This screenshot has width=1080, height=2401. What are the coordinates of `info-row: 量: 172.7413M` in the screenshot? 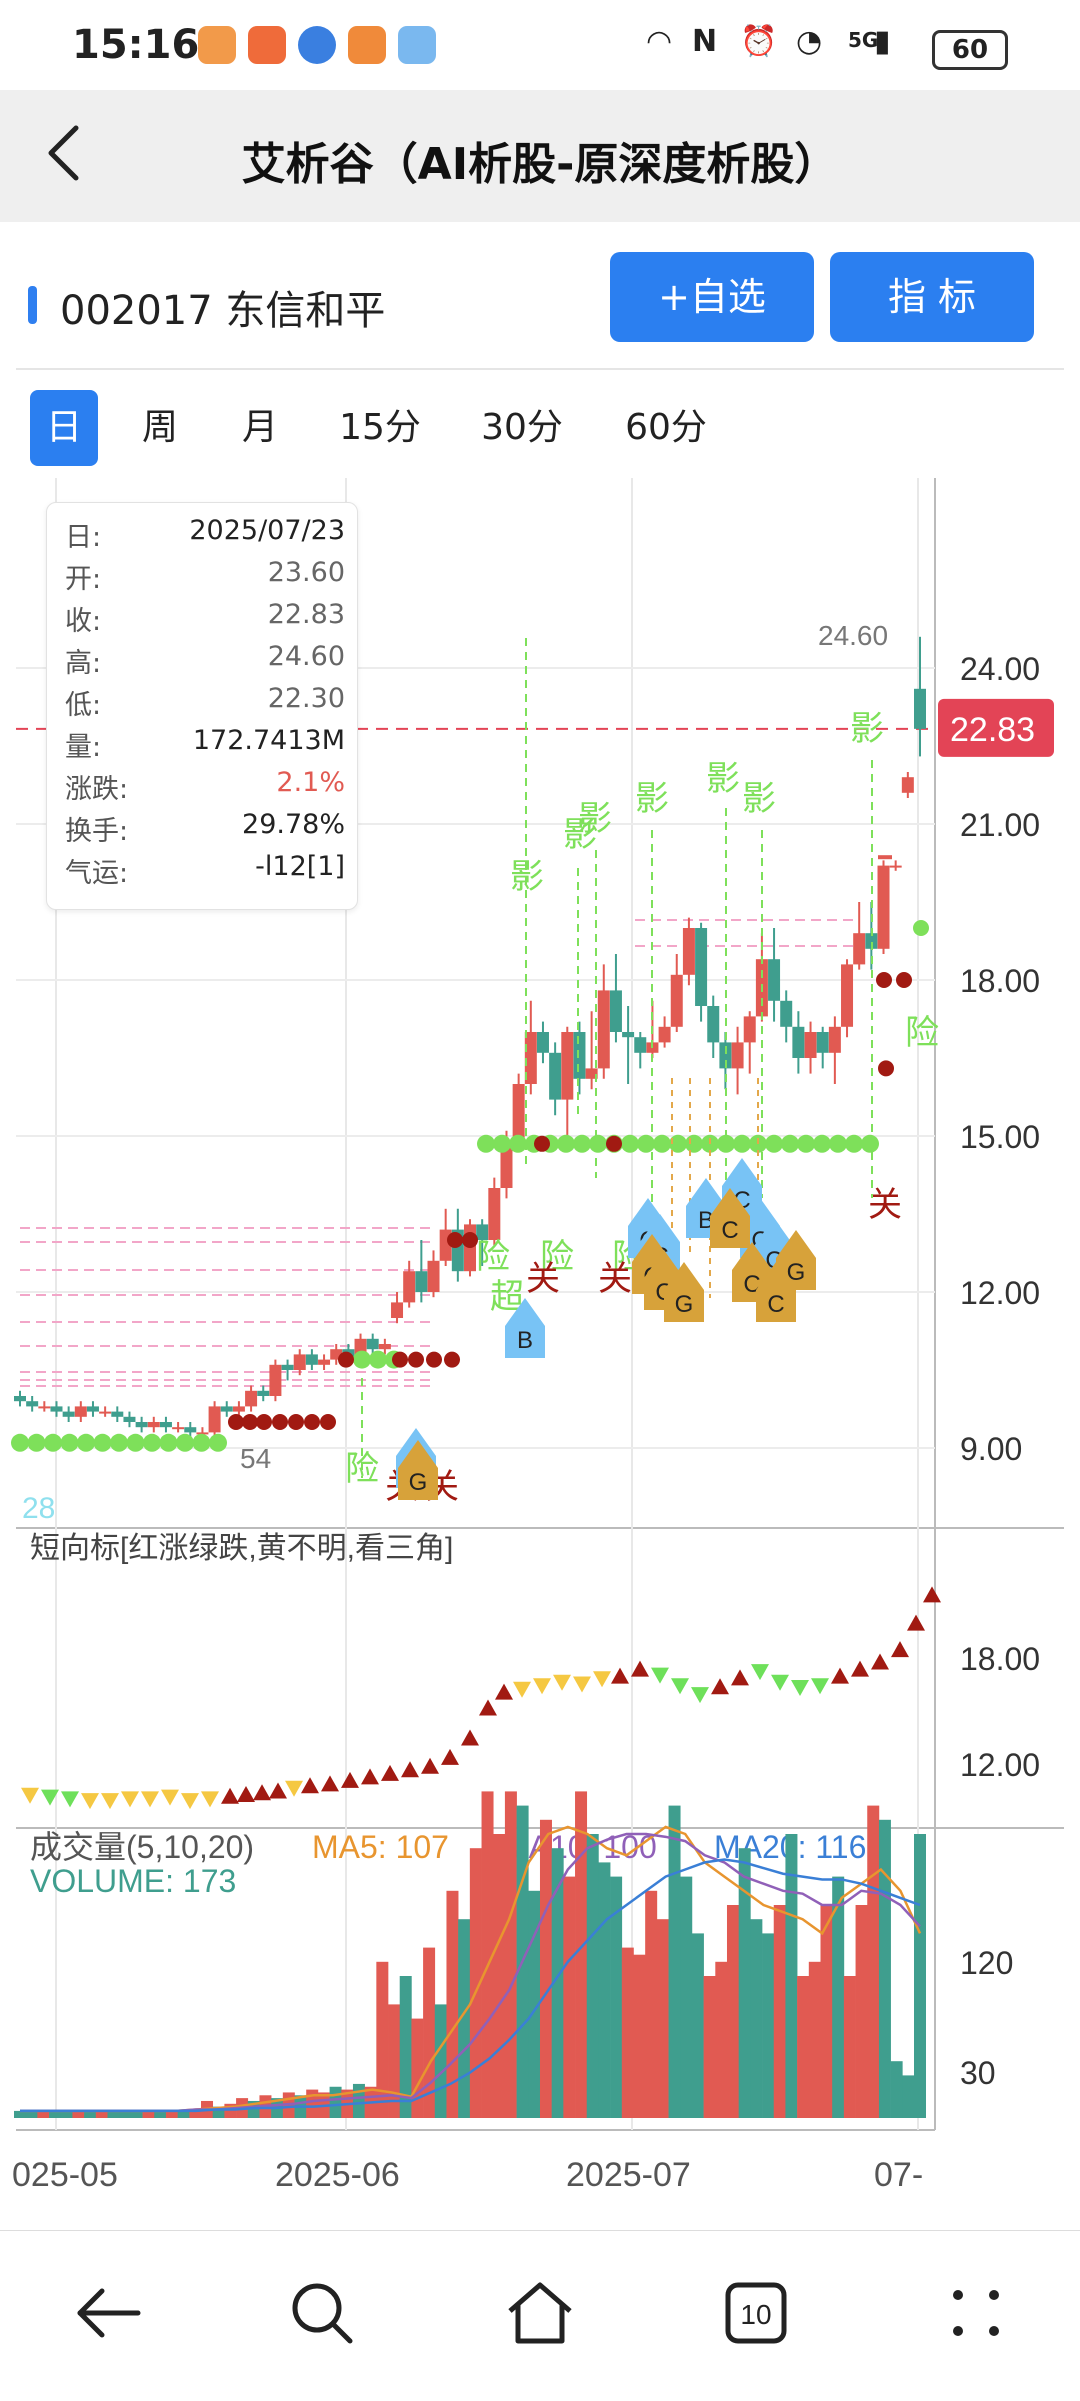 It's located at (205, 745).